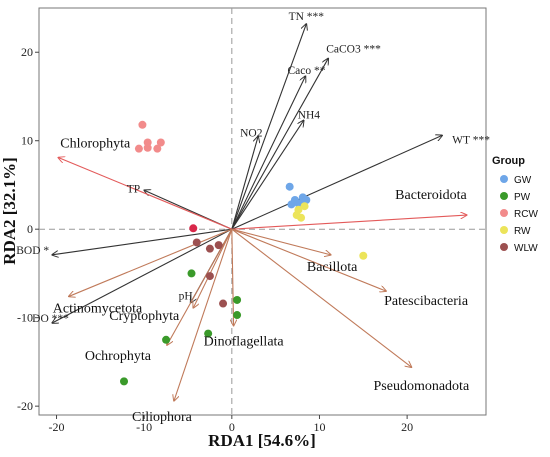 Image resolution: width=550 pixels, height=457 pixels. I want to click on legend-label-pw: PW, so click(522, 197).